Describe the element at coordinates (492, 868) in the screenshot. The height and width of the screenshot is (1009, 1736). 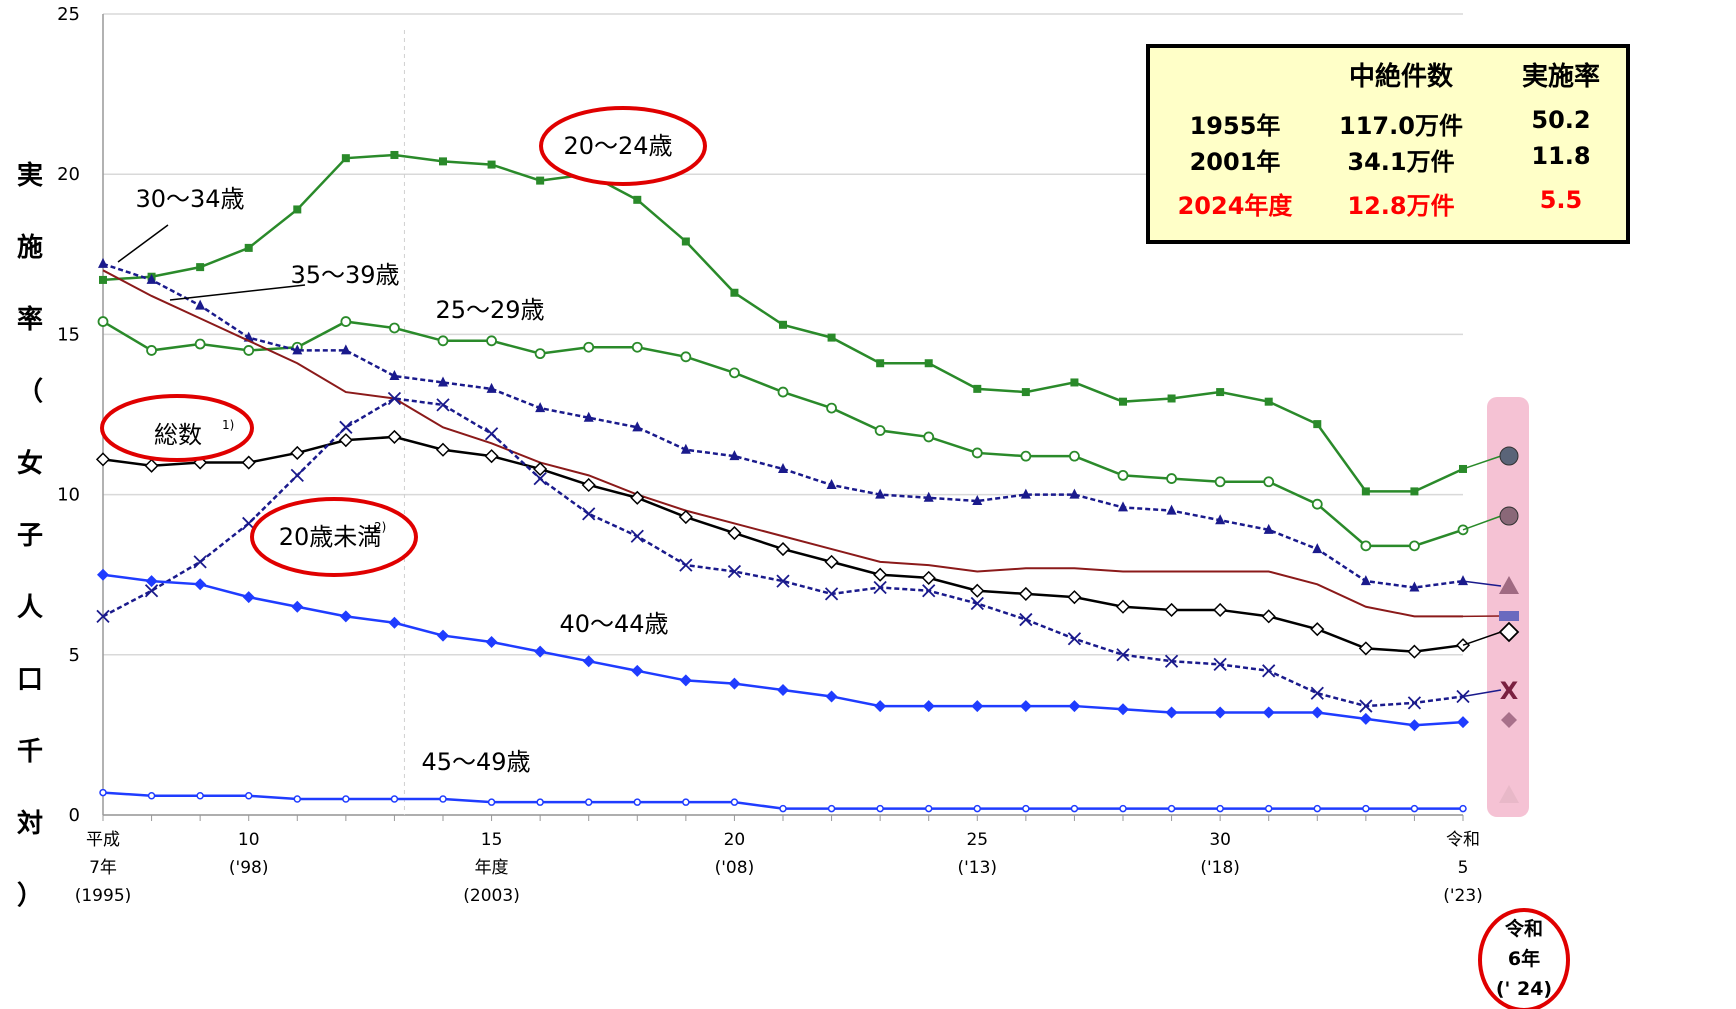
I see `x-tick-label: 年度` at that location.